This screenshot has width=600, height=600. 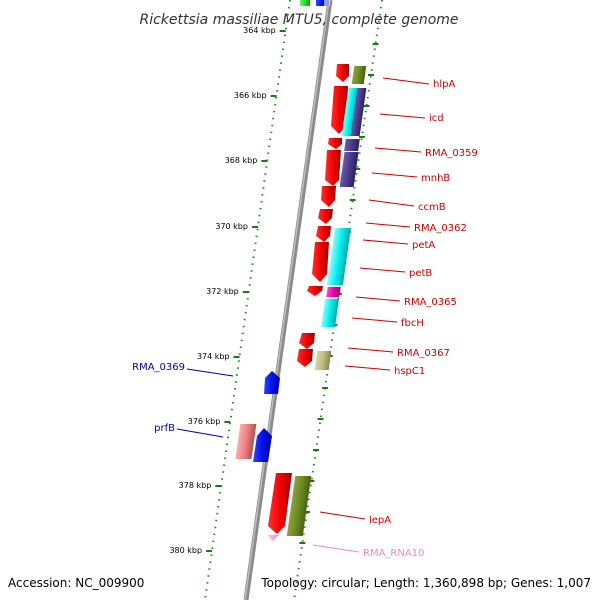 I want to click on gene-label: RMA_0362, so click(x=440, y=228).